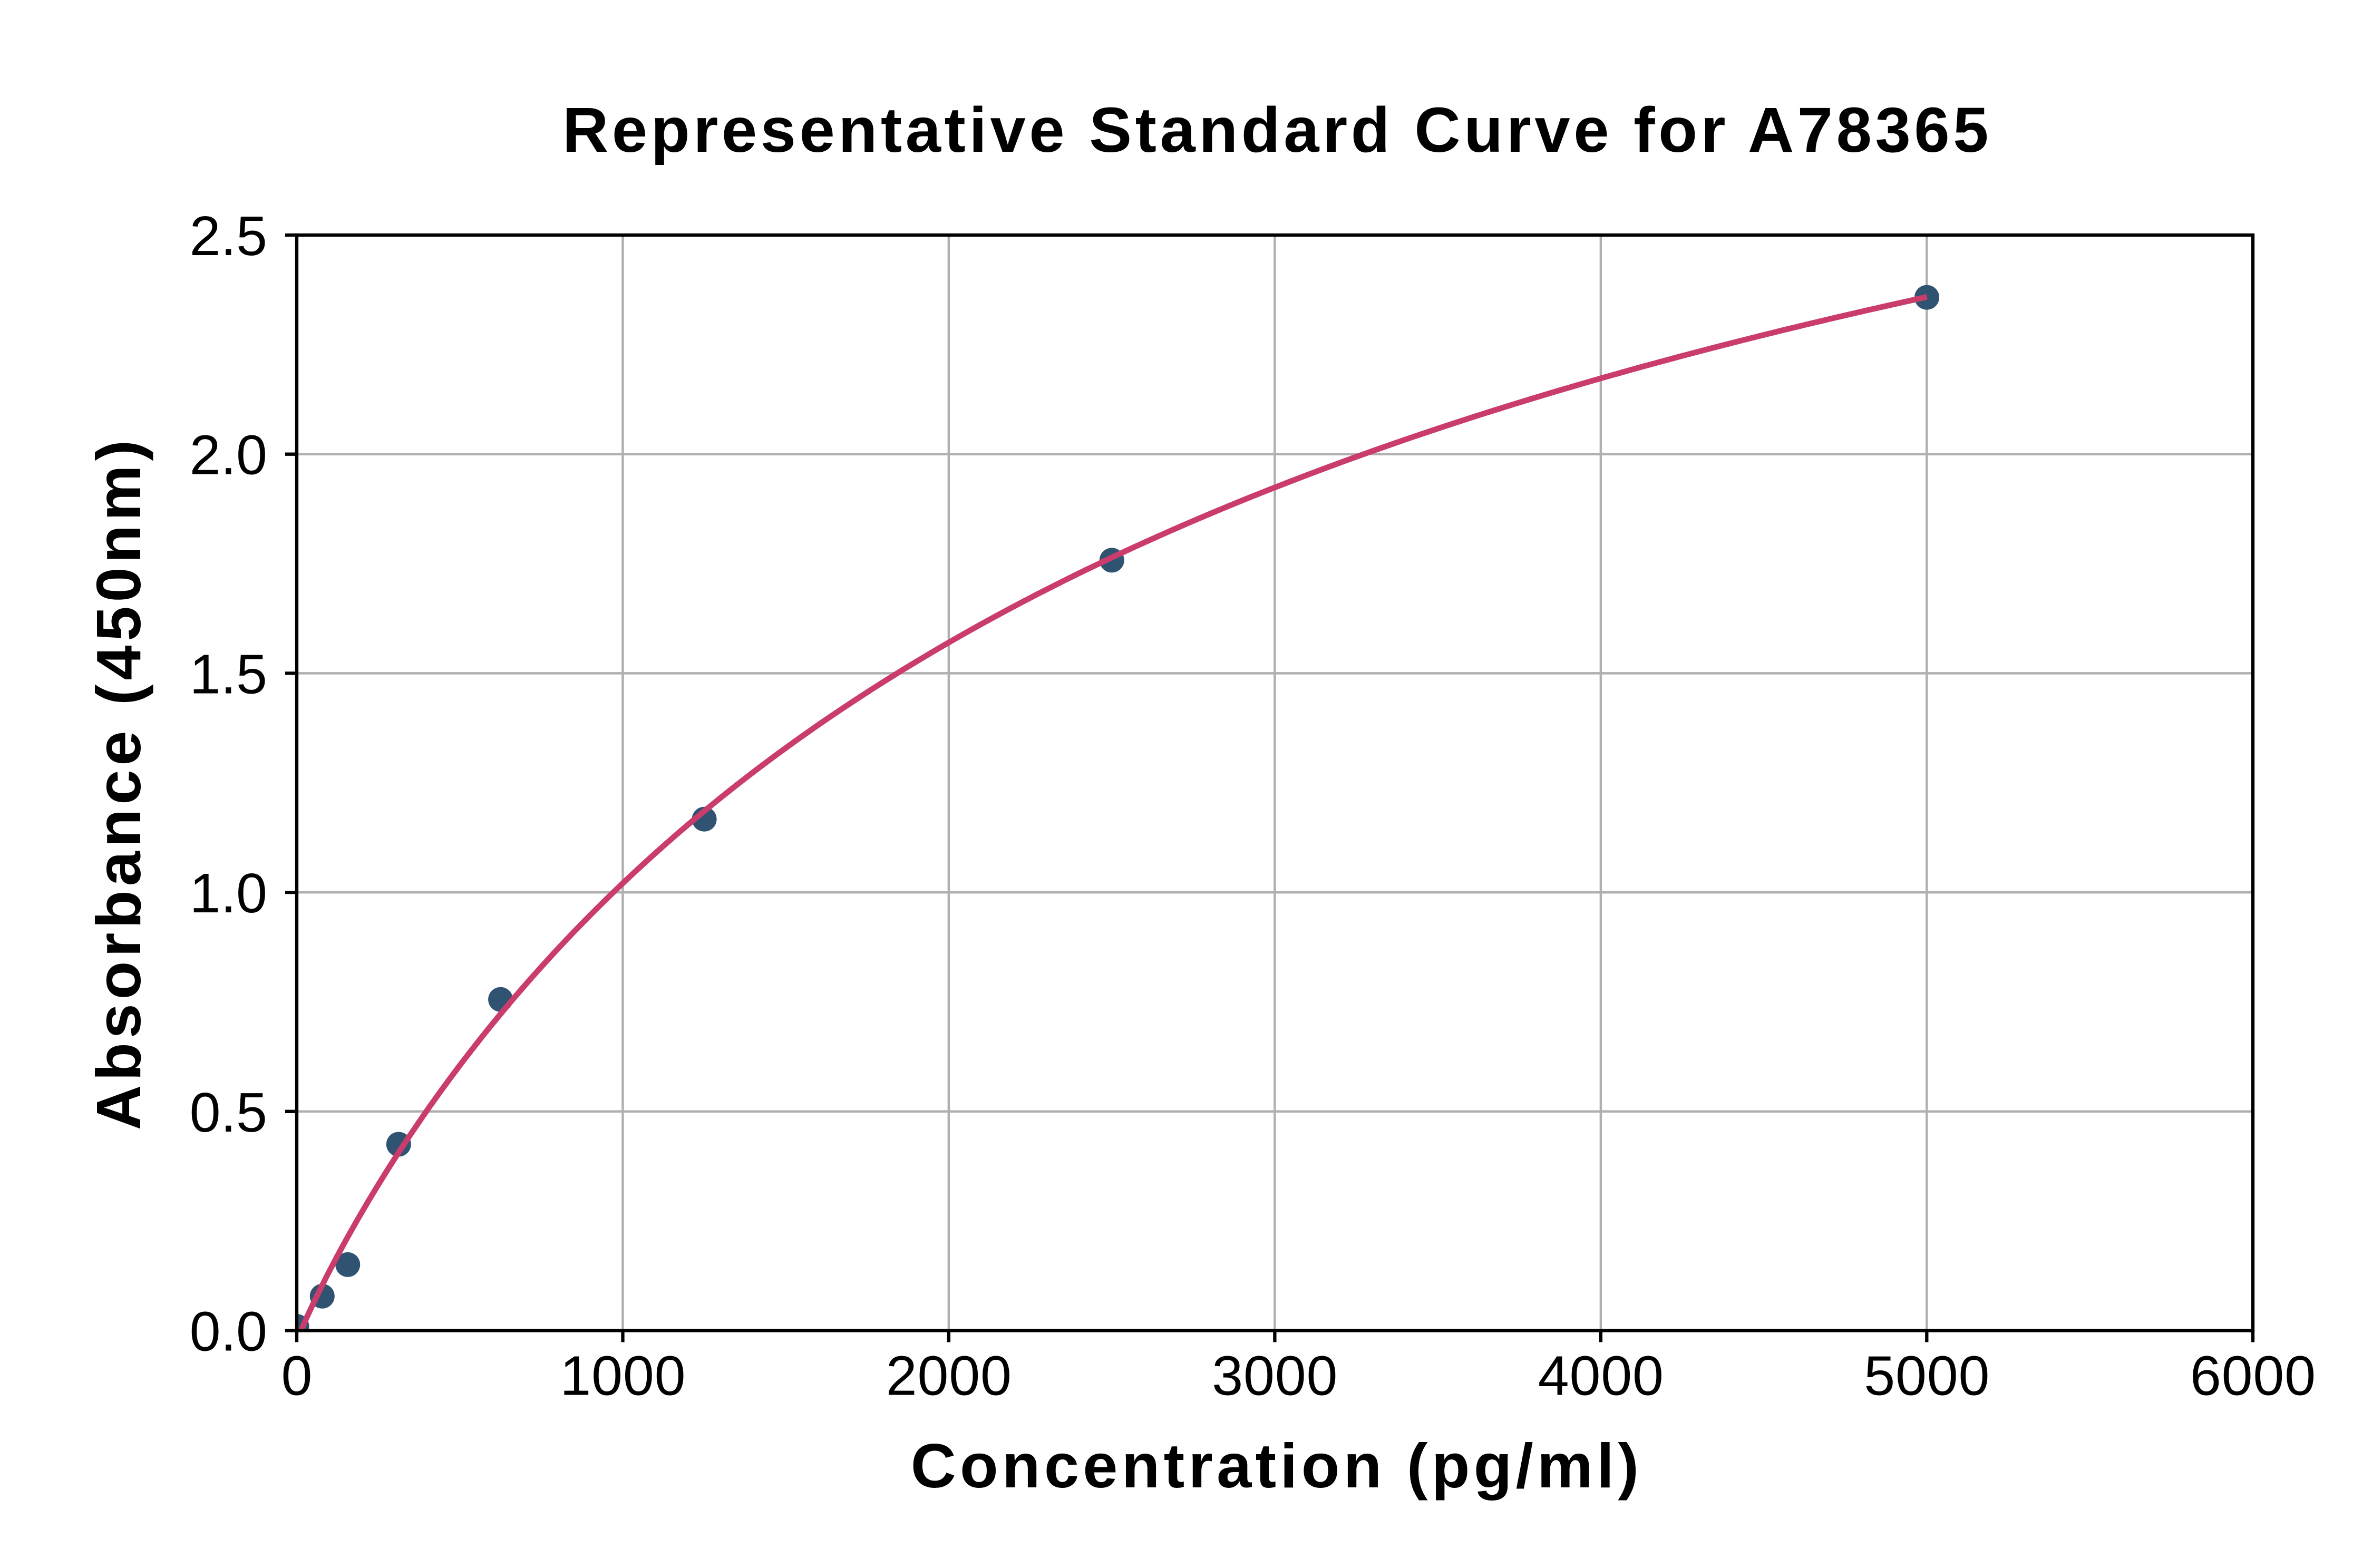  Describe the element at coordinates (1601, 1376) in the screenshot. I see `svg-text: 4000` at that location.